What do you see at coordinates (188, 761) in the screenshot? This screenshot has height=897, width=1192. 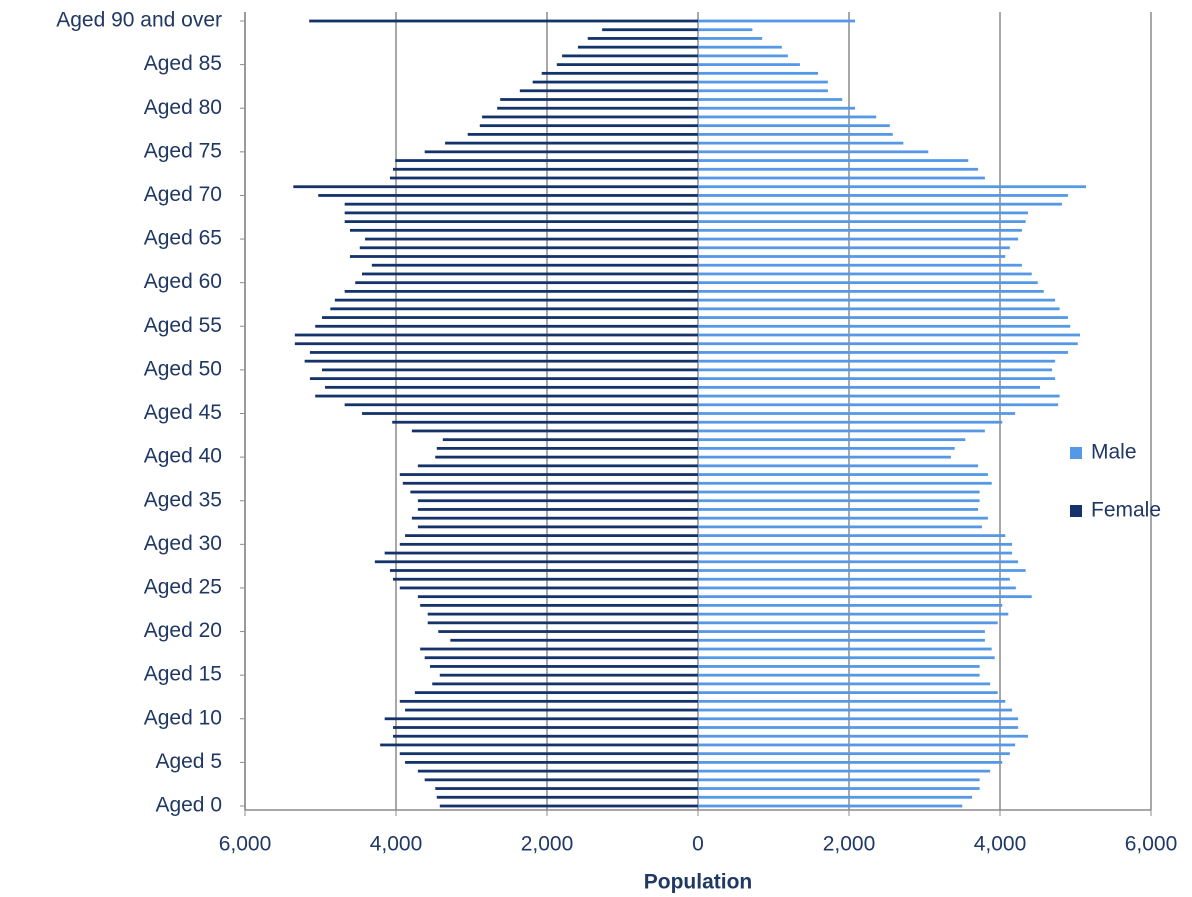 I see `y-tick-label: Aged 5` at bounding box center [188, 761].